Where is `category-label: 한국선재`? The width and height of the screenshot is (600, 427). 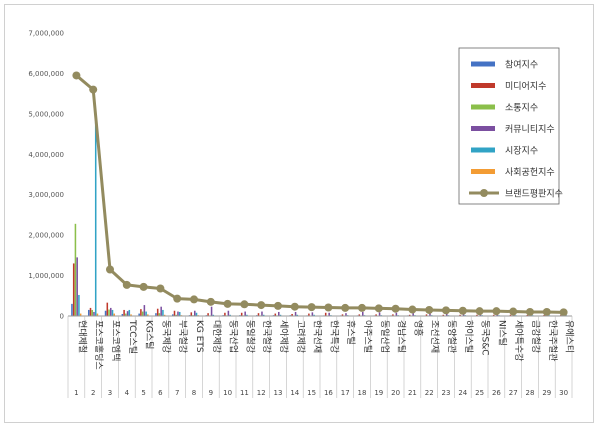 category-label: 한국선재 is located at coordinates (317, 336).